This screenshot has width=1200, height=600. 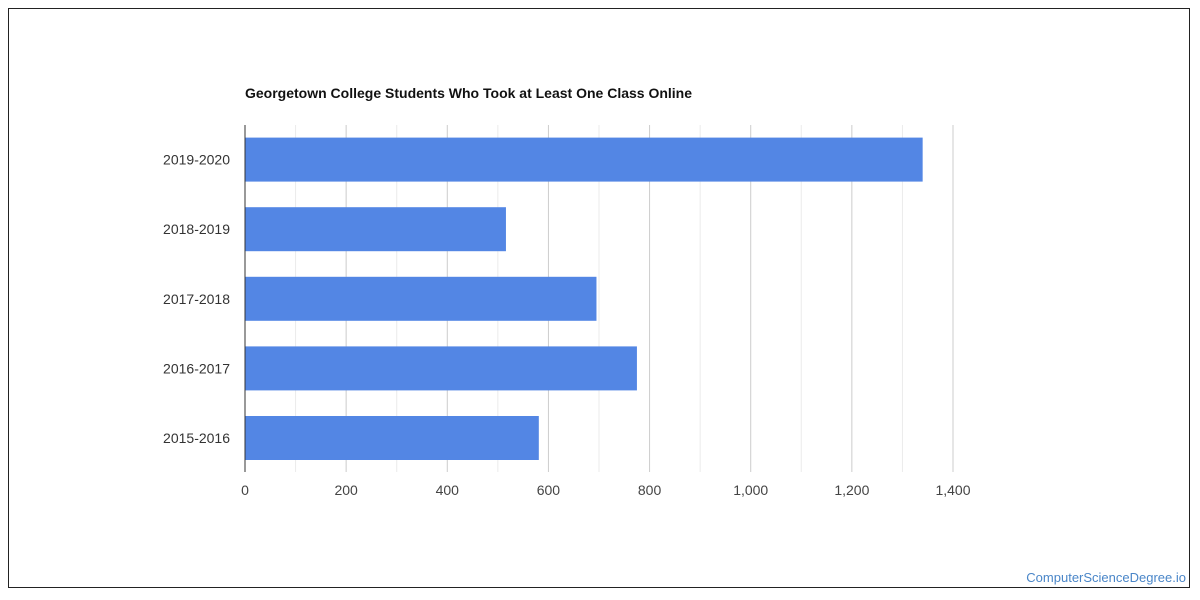 What do you see at coordinates (1106, 577) in the screenshot?
I see `source-watermark: ComputerScienceDegree.io` at bounding box center [1106, 577].